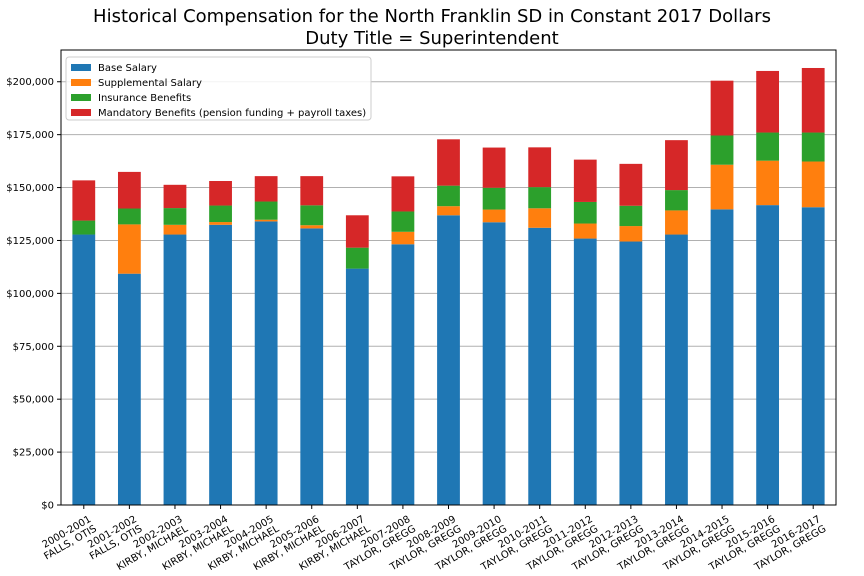  I want to click on y-tick-label: $175,000, so click(30, 135).